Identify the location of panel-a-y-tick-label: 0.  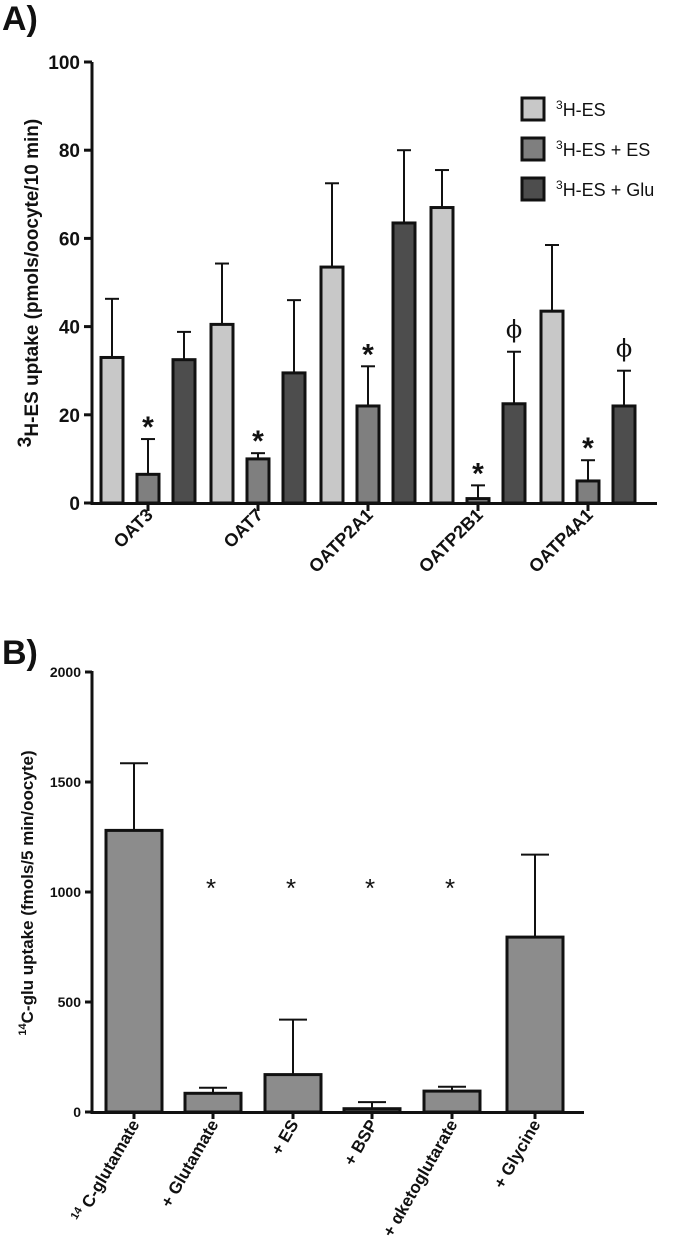
(74, 504).